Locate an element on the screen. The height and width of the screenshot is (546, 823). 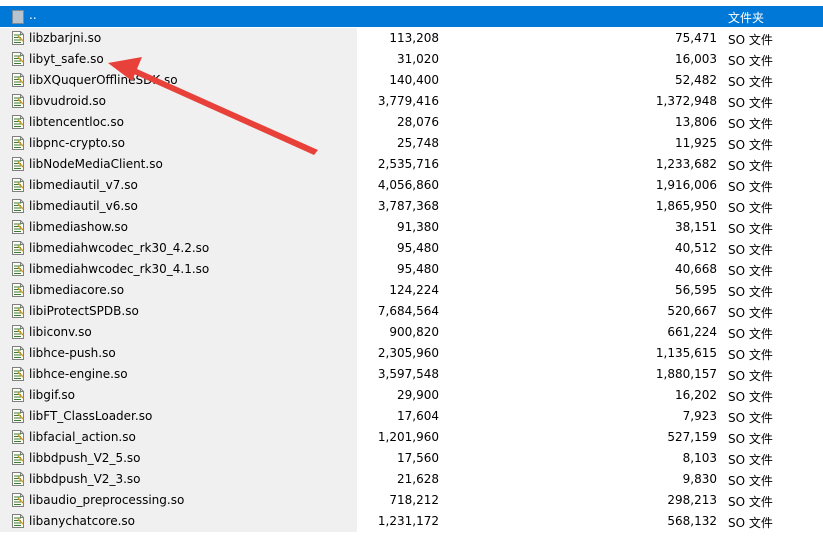
name-column-cell: libtencentloc.so is located at coordinates (178, 122).